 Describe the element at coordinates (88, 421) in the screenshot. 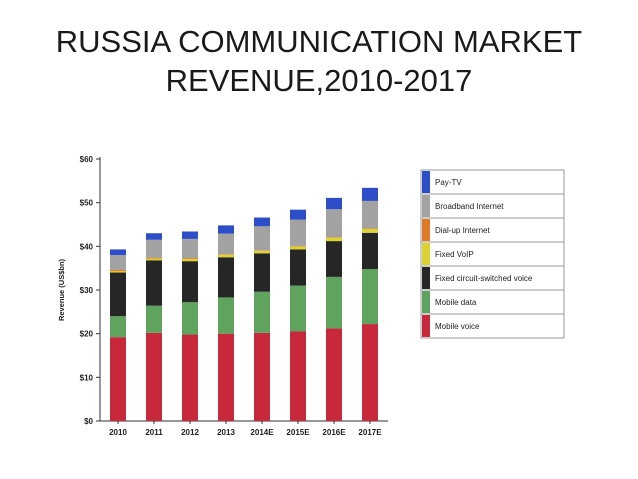

I see `y-tick-label: $0` at that location.